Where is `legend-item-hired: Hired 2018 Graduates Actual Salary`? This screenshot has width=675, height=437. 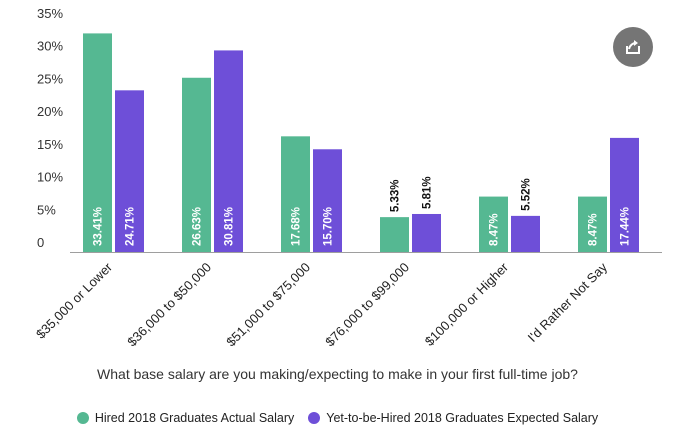 legend-item-hired: Hired 2018 Graduates Actual Salary is located at coordinates (185, 418).